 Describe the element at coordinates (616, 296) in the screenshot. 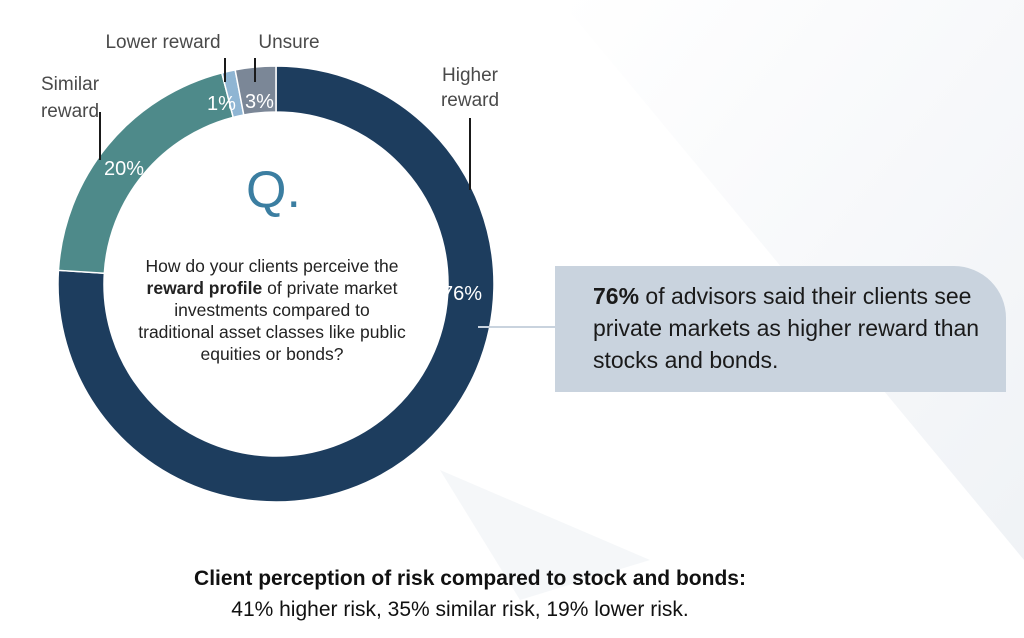

I see `callout-highlight: 76%` at that location.